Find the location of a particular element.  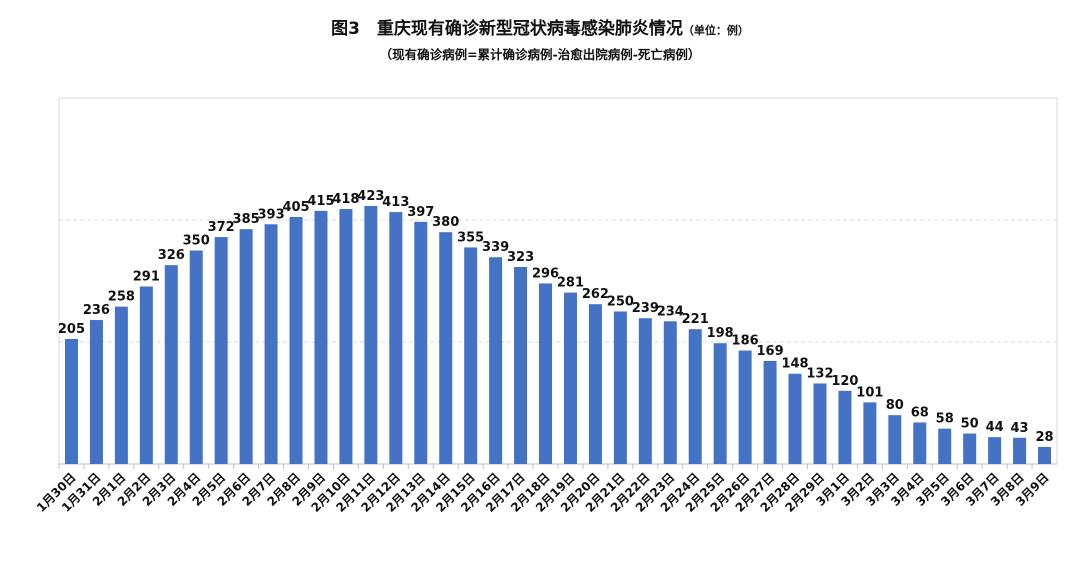

data-label: 258 is located at coordinates (121, 297).